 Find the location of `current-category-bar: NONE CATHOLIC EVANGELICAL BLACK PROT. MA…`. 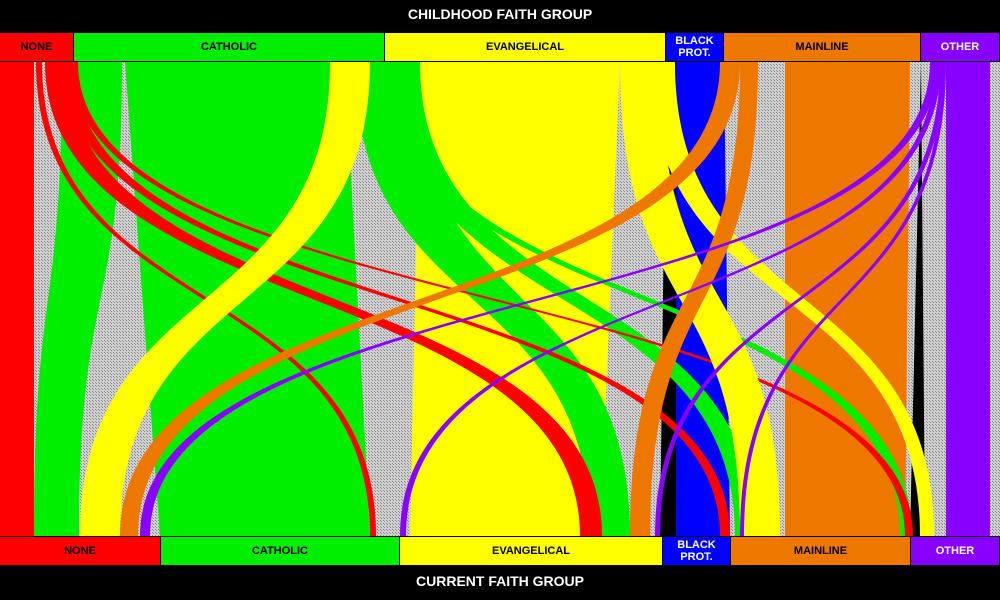

current-category-bar: NONE CATHOLIC EVANGELICAL BLACK PROT. MA… is located at coordinates (500, 551).